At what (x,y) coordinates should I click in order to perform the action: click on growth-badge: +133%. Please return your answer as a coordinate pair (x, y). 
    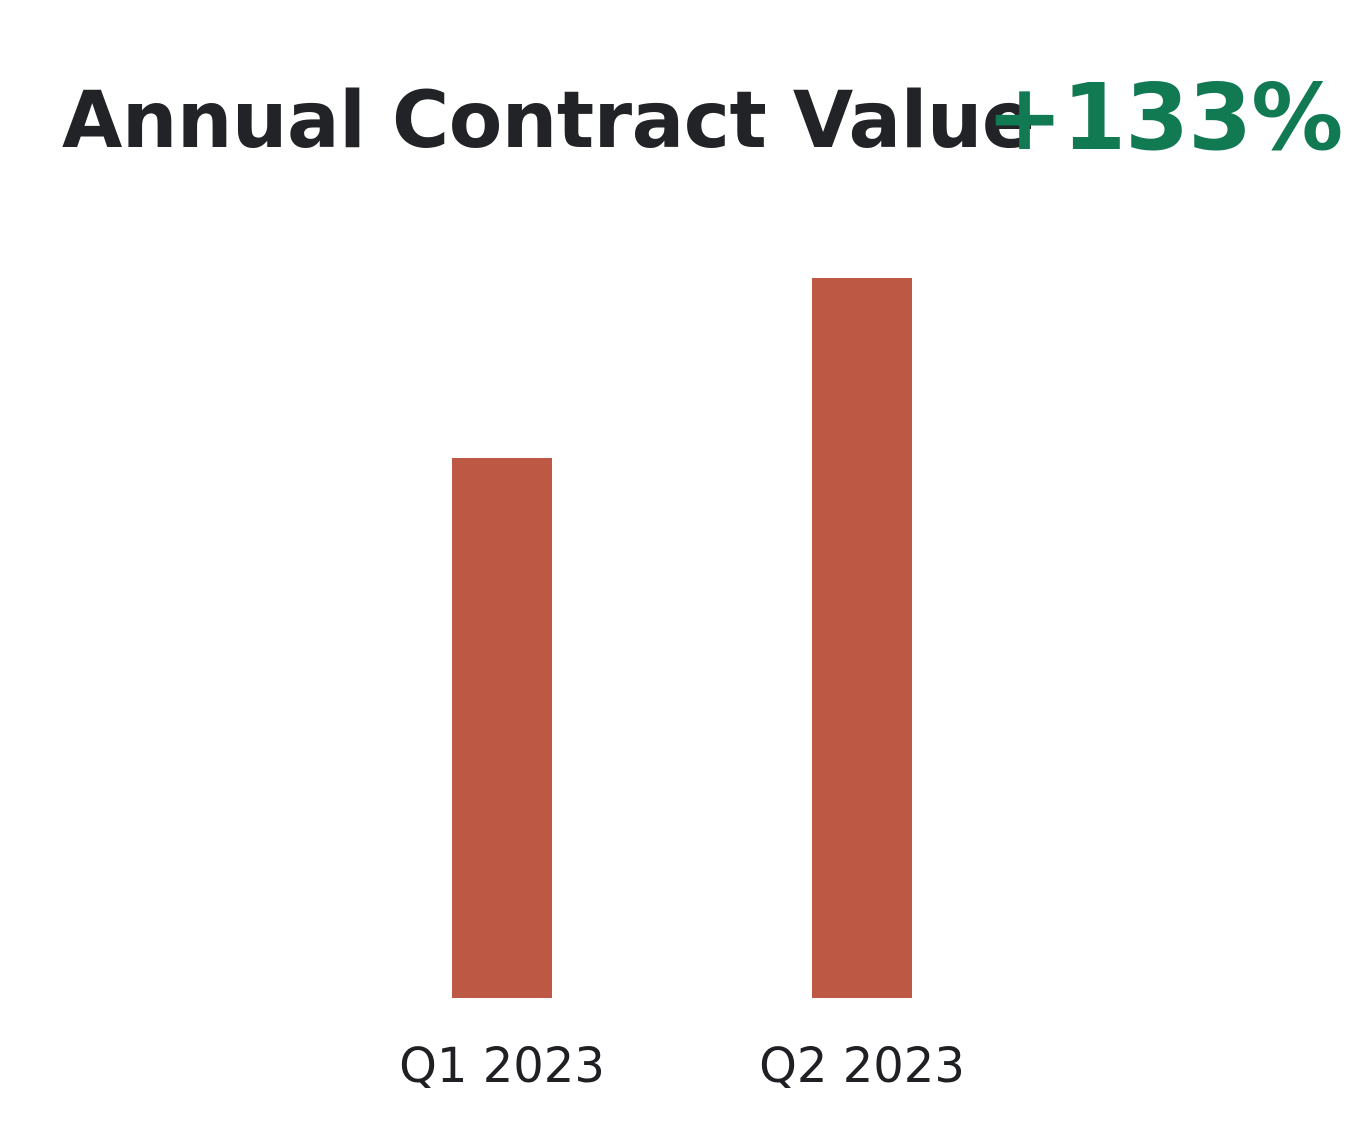
    Looking at the image, I should click on (1164, 117).